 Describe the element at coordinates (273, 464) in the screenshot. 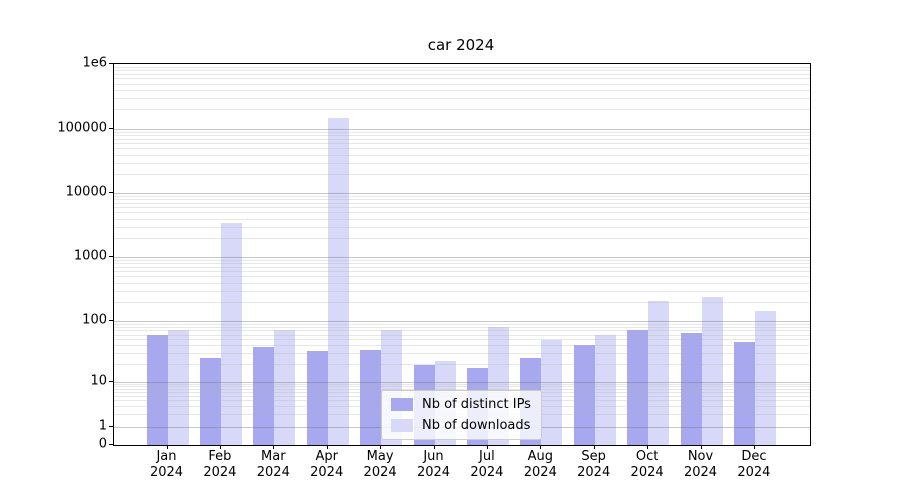

I see `x-tick-label-mar: Mar 2024` at that location.